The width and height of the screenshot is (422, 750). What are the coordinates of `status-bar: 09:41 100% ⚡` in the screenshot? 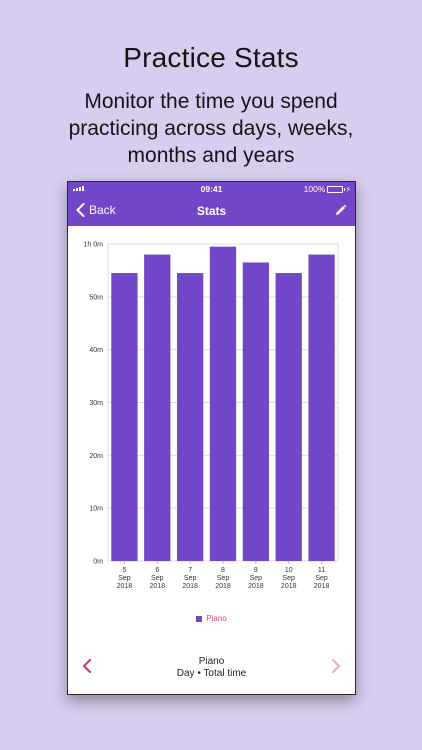 It's located at (211, 189).